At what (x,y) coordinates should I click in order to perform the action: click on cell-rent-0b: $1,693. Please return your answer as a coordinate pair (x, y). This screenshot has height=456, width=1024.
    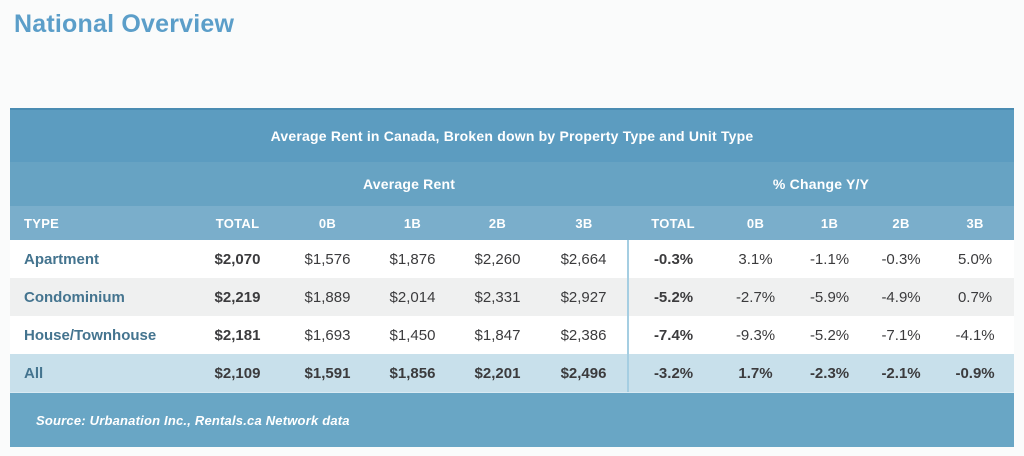
    Looking at the image, I should click on (327, 335).